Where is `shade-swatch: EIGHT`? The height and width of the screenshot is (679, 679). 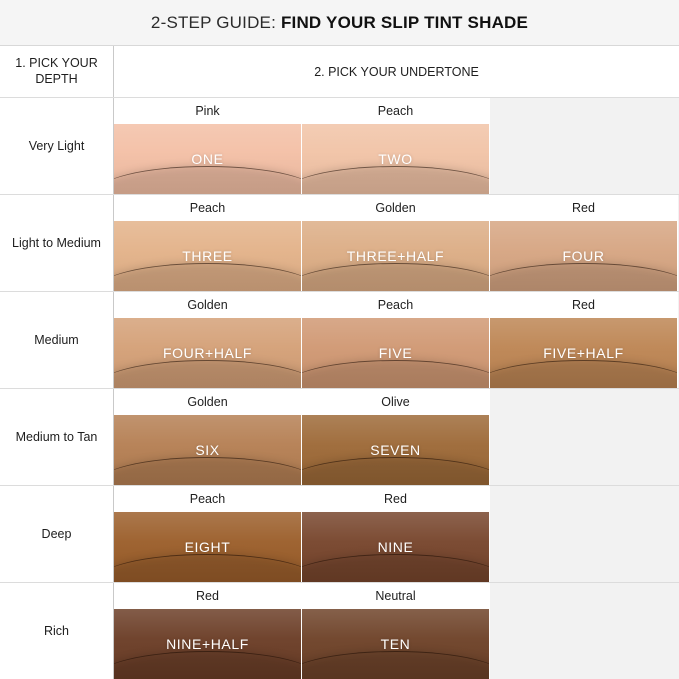 shade-swatch: EIGHT is located at coordinates (207, 547).